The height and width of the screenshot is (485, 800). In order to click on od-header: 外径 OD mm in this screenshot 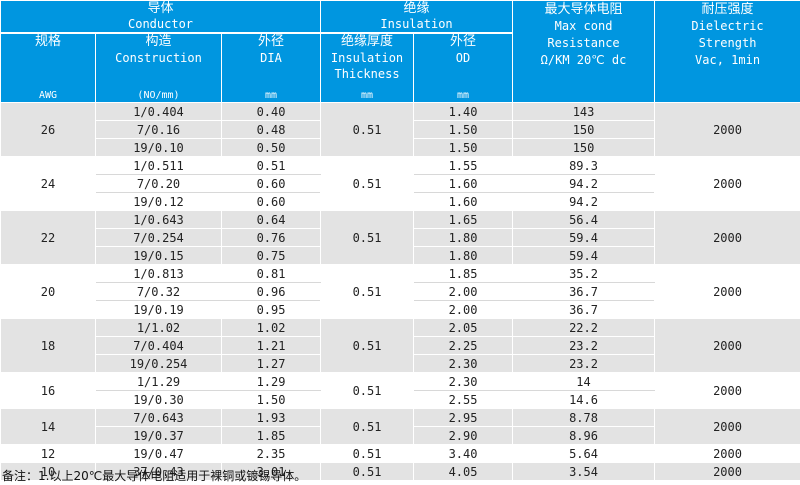, I will do `click(463, 68)`.